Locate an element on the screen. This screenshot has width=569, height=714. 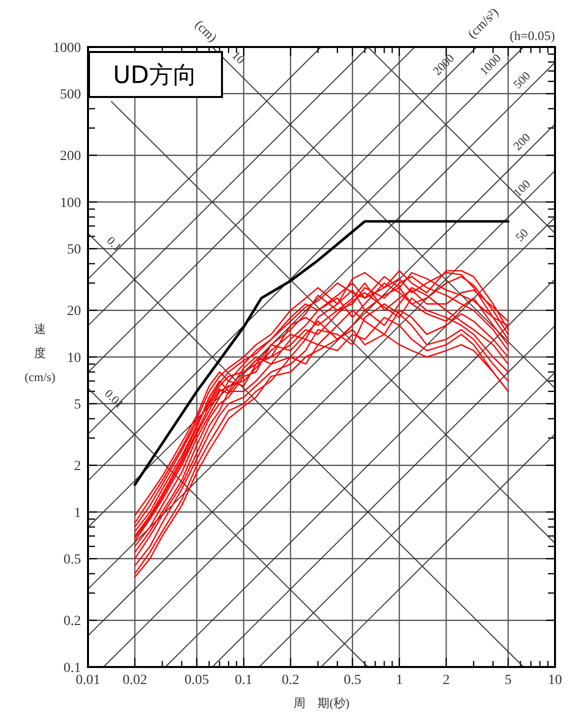
x-tick-label: 0.02 is located at coordinates (135, 680).